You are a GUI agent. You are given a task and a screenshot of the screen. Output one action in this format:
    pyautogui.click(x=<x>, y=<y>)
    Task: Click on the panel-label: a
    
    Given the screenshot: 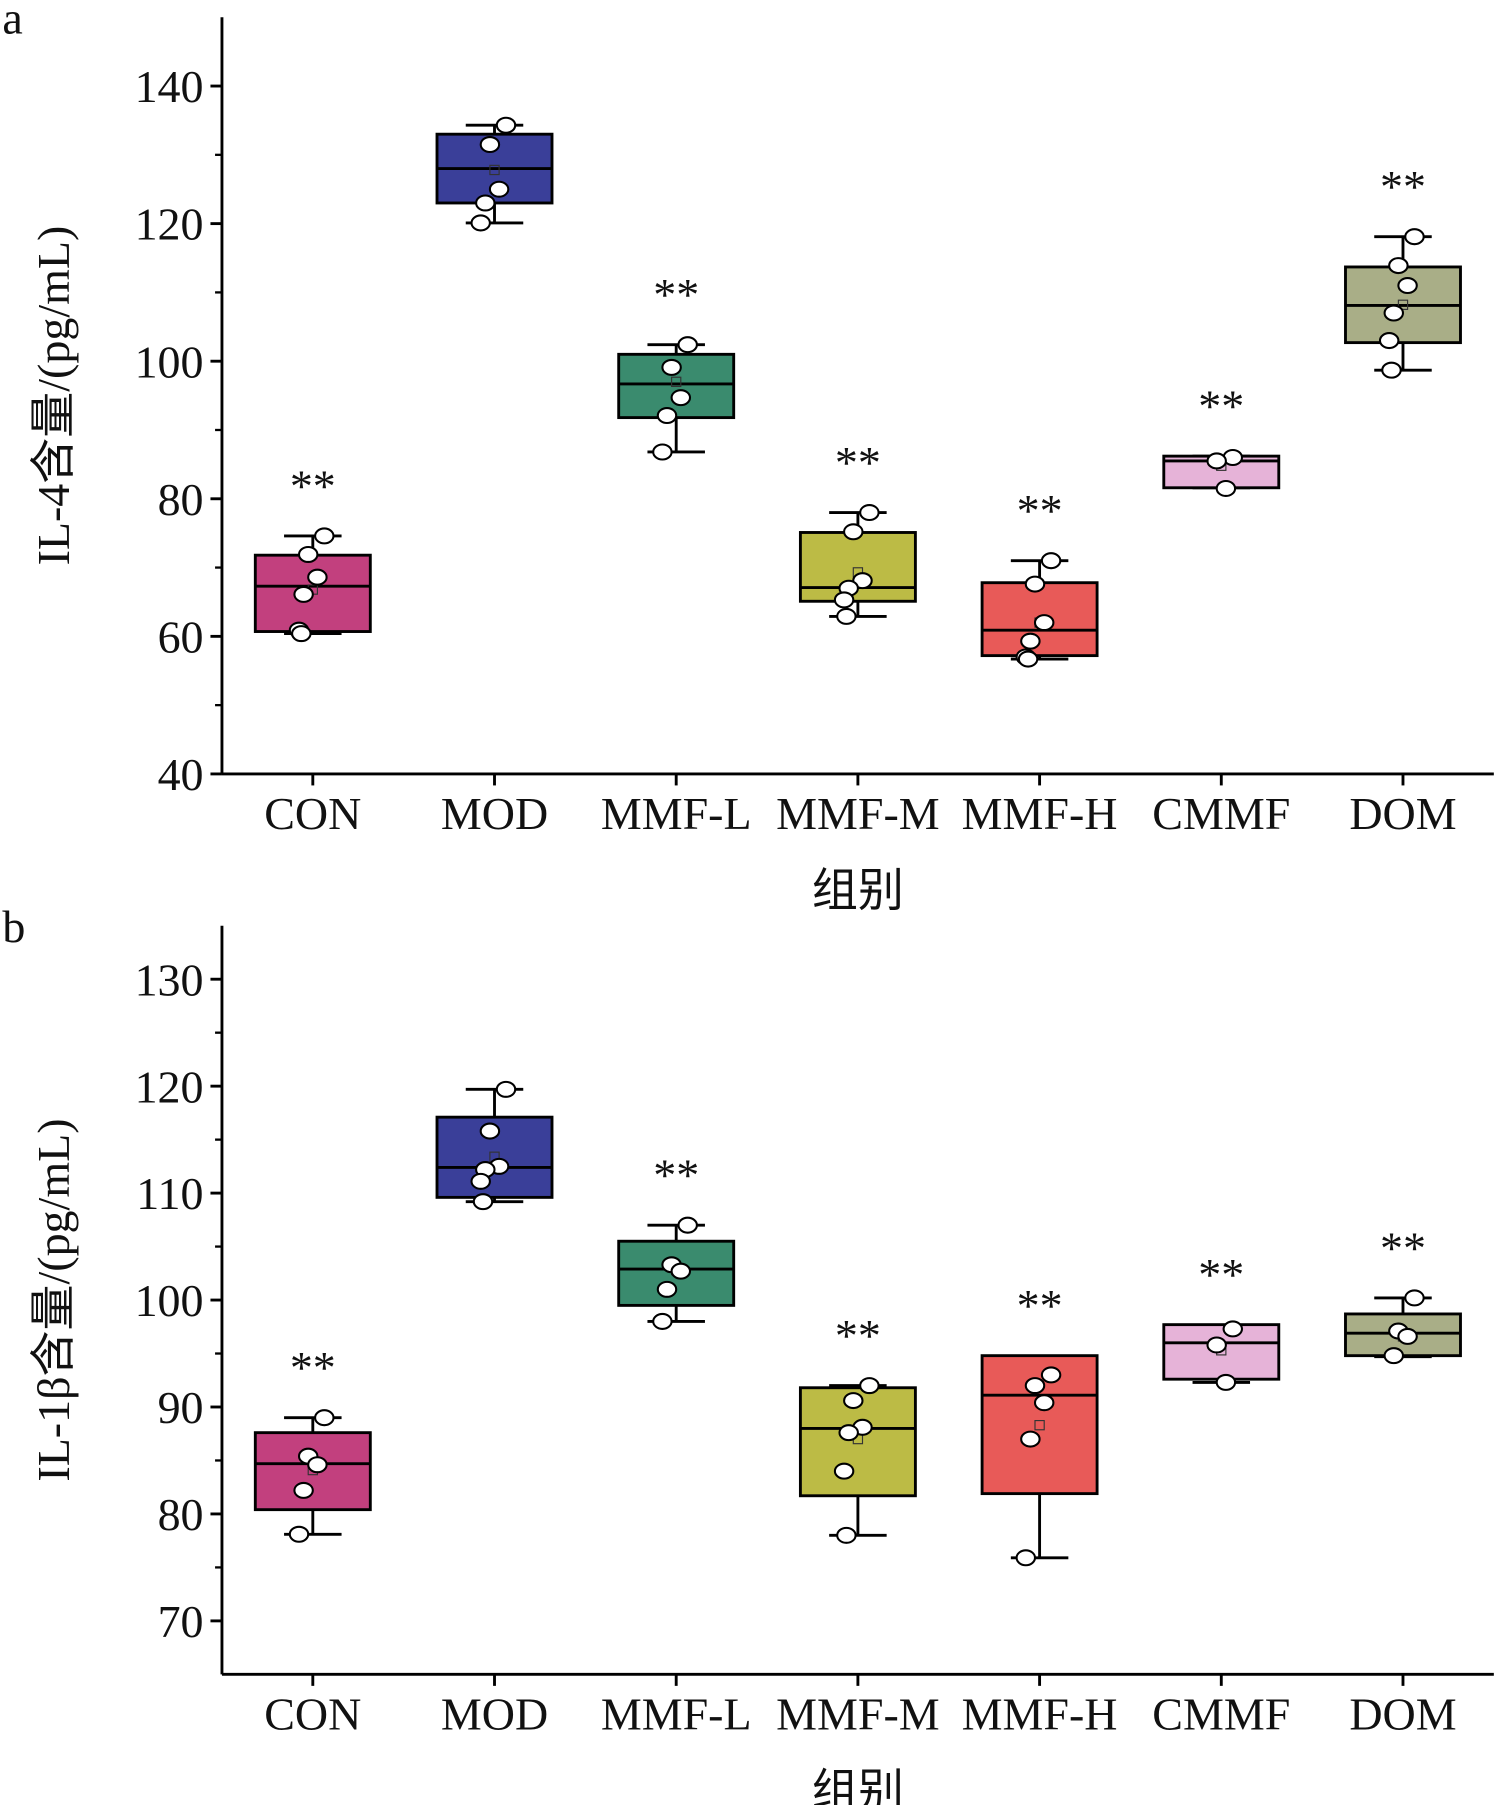 What is the action you would take?
    pyautogui.click(x=12, y=21)
    